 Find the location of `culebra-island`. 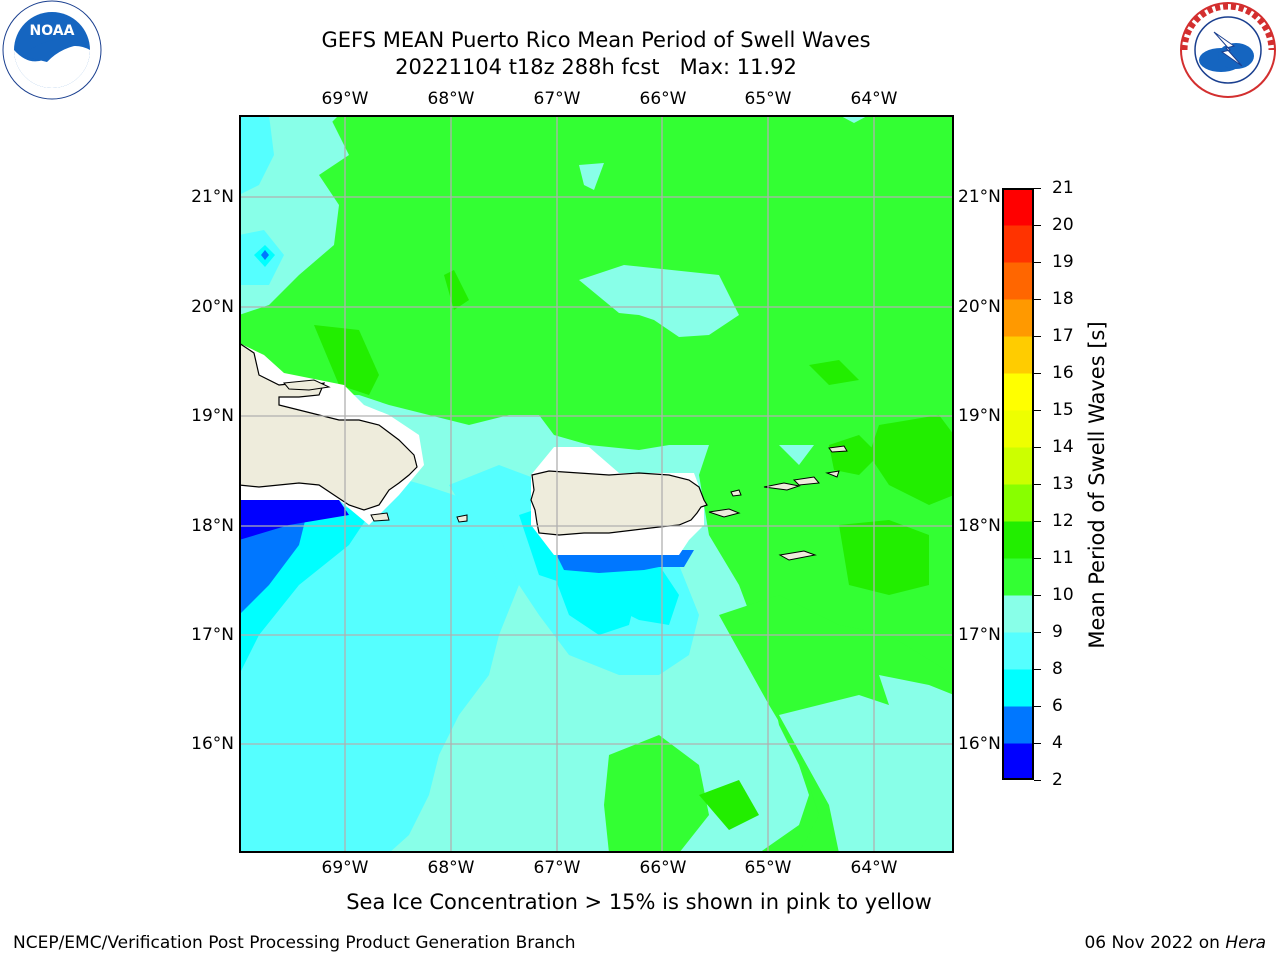

culebra-island is located at coordinates (736, 493).